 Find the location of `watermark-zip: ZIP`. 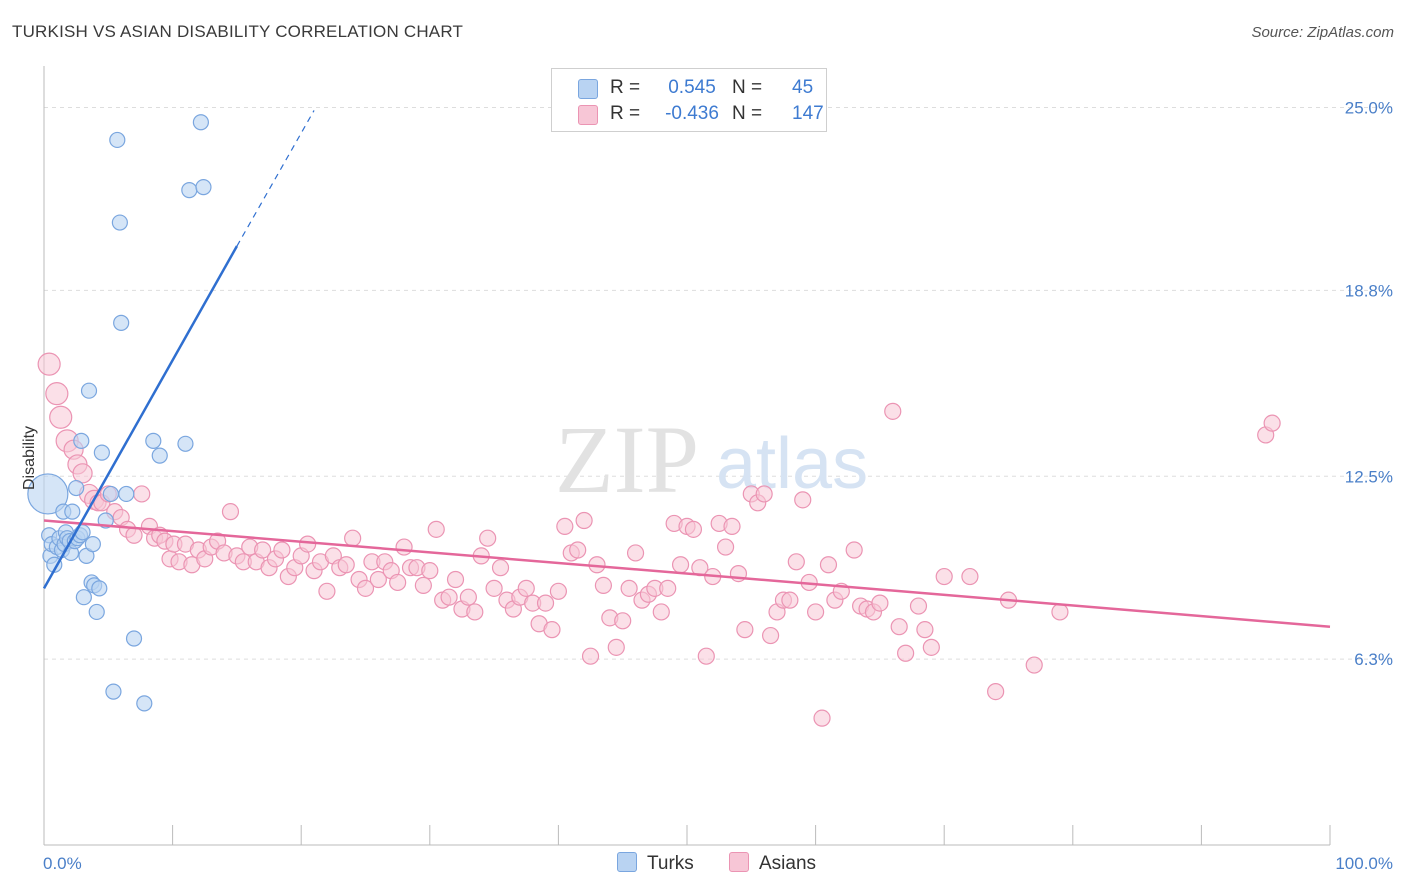

watermark-zip: ZIP is located at coordinates (627, 459).